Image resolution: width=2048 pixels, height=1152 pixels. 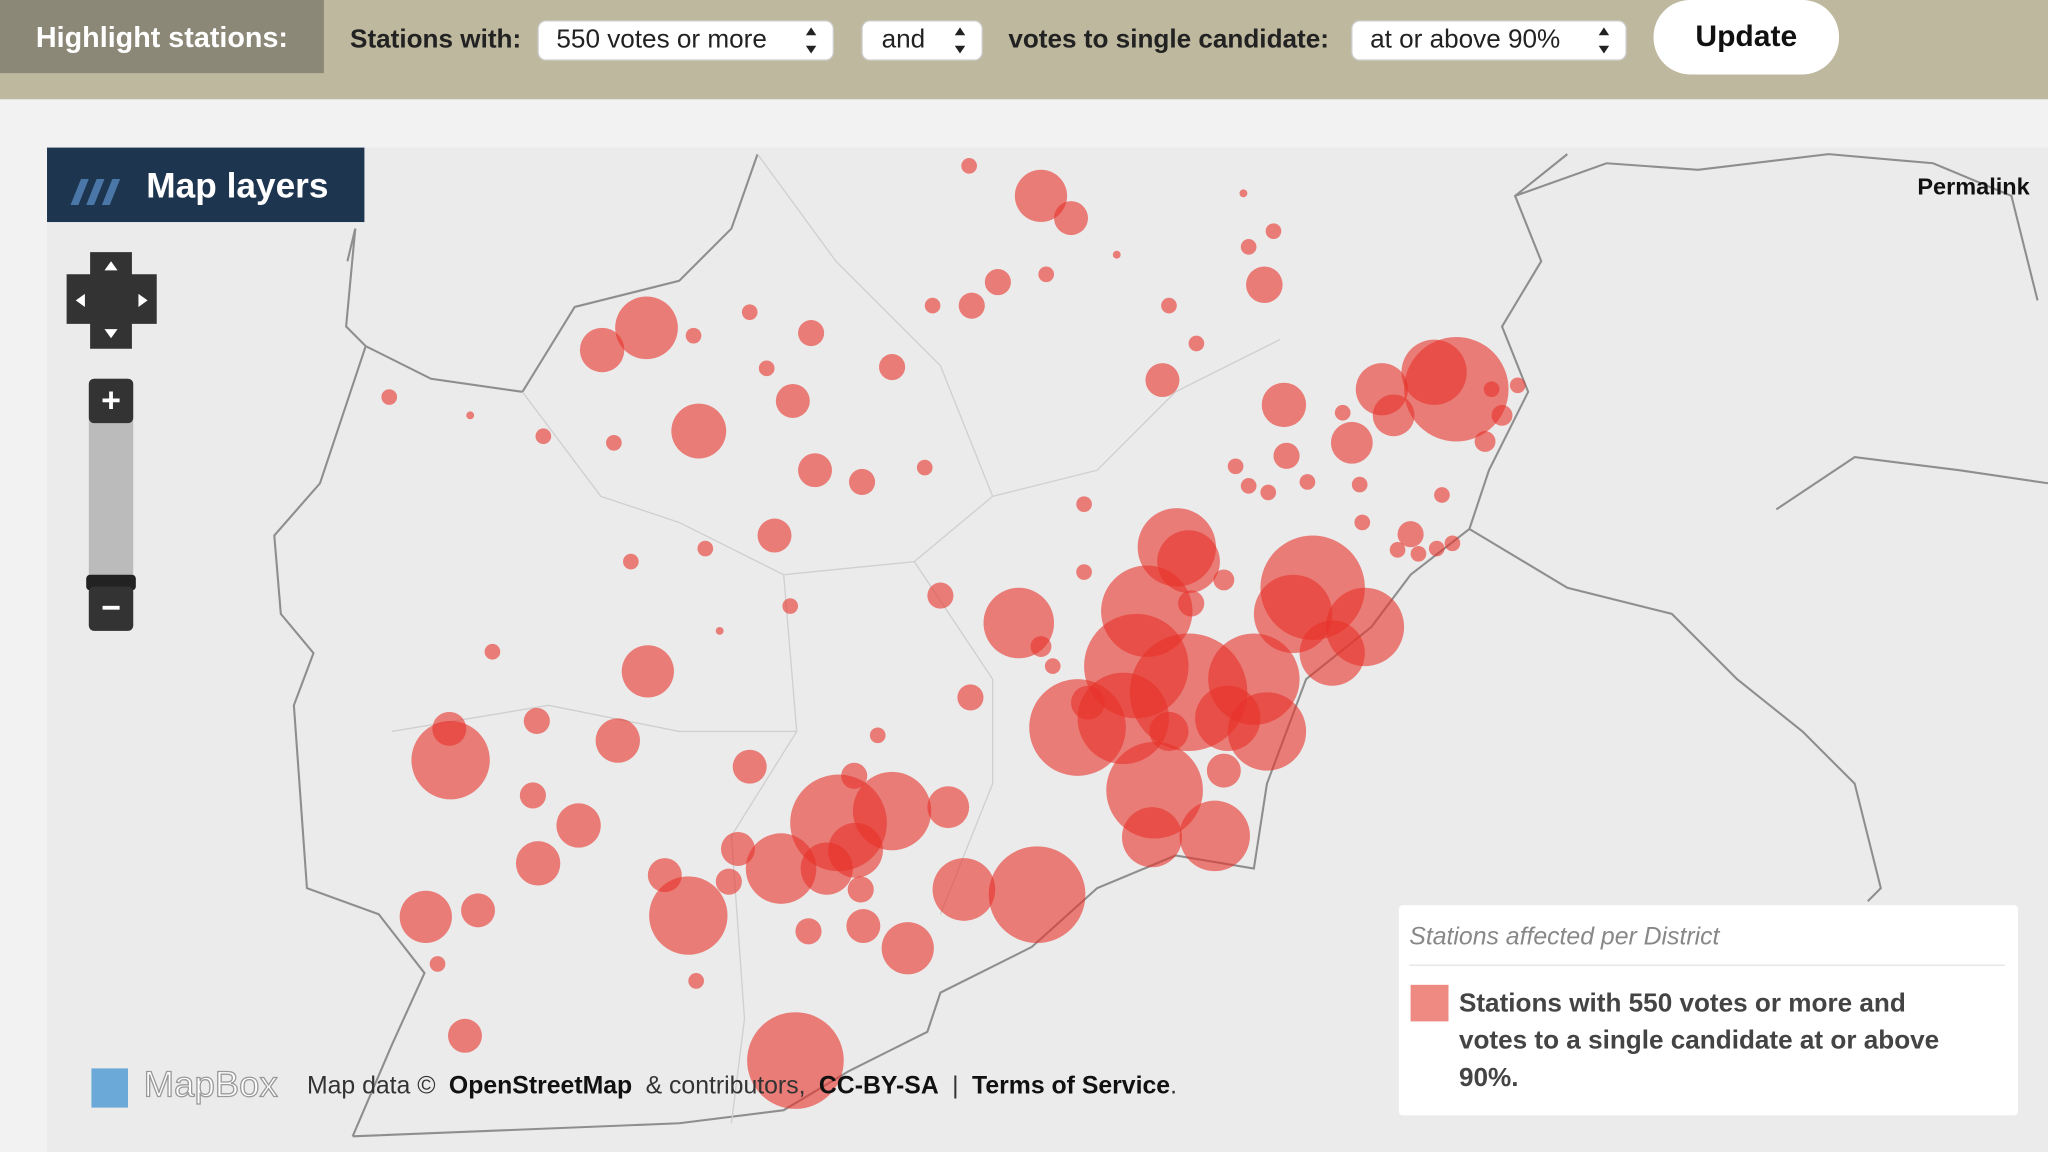 What do you see at coordinates (540, 1085) in the screenshot?
I see `attribution-link: OpenStreetMap` at bounding box center [540, 1085].